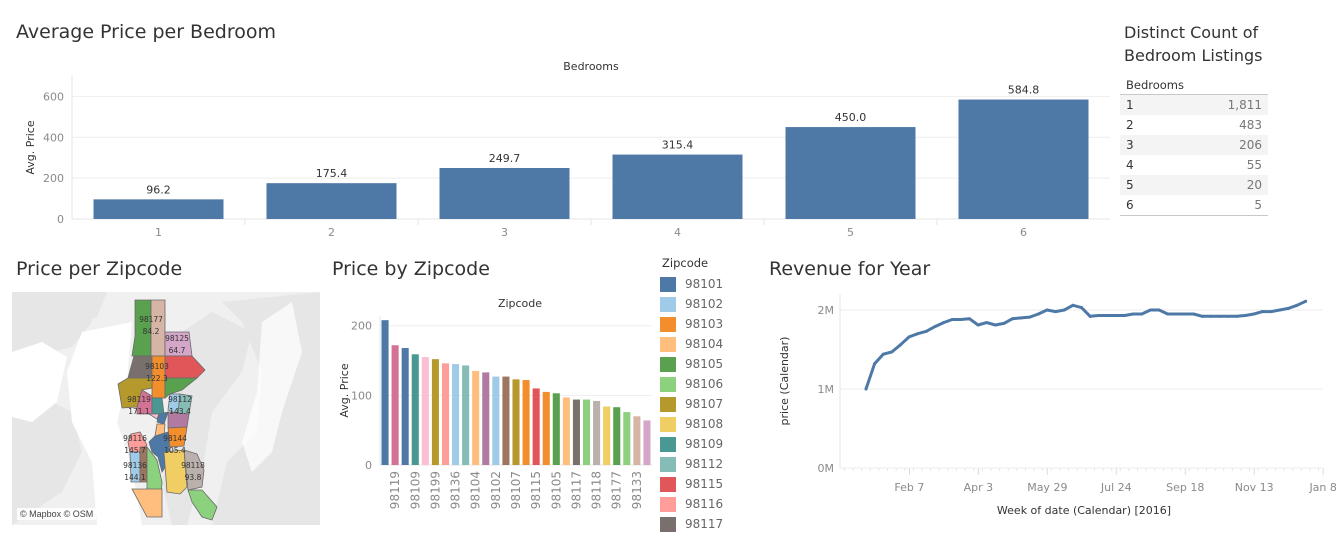 This screenshot has height=536, width=1338. What do you see at coordinates (691, 504) in the screenshot?
I see `legend-item: 98116` at bounding box center [691, 504].